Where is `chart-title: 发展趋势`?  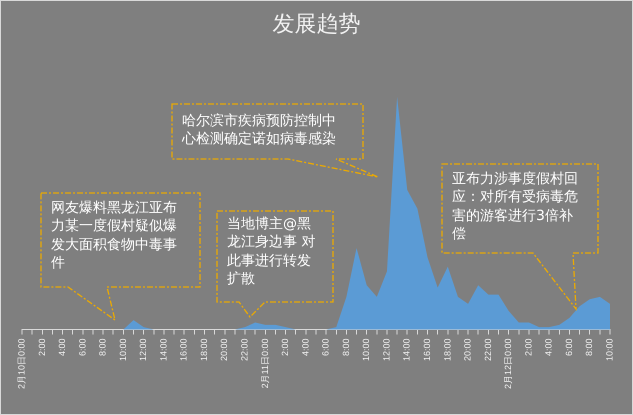 chart-title: 发展趋势 is located at coordinates (317, 25).